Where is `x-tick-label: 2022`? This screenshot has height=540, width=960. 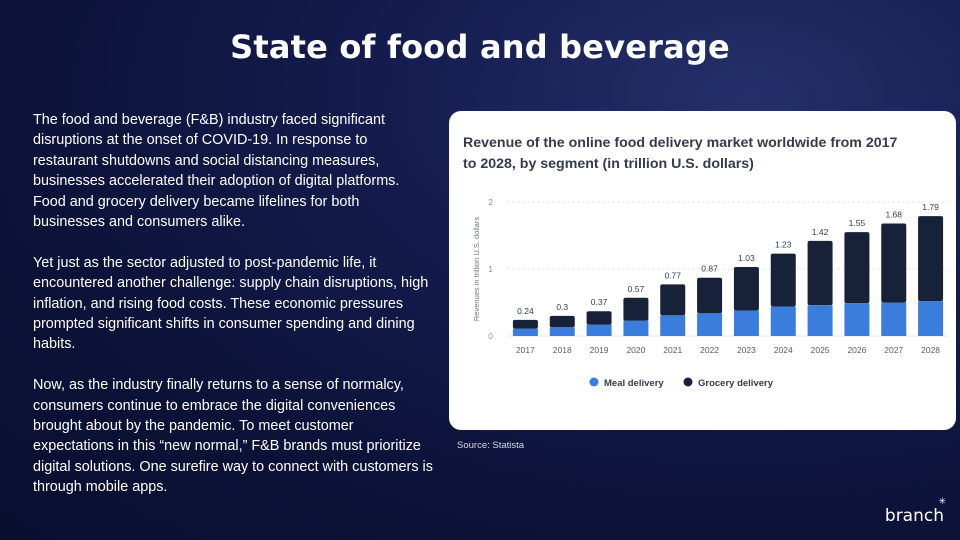 x-tick-label: 2022 is located at coordinates (709, 350).